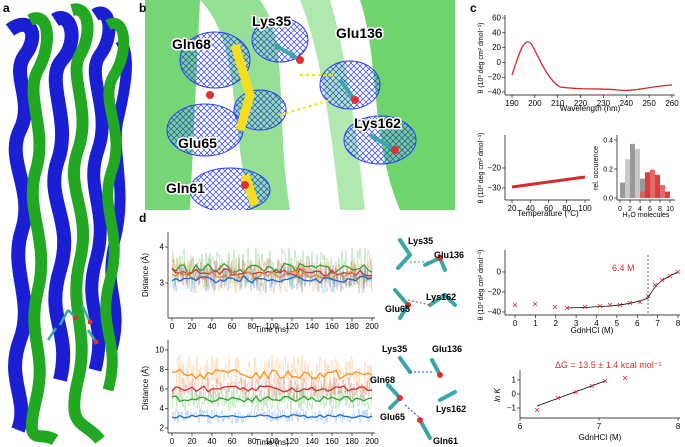 This screenshot has width=685, height=447. What do you see at coordinates (445, 441) in the screenshot?
I see `sch-bot-gln61: Gln61` at bounding box center [445, 441].